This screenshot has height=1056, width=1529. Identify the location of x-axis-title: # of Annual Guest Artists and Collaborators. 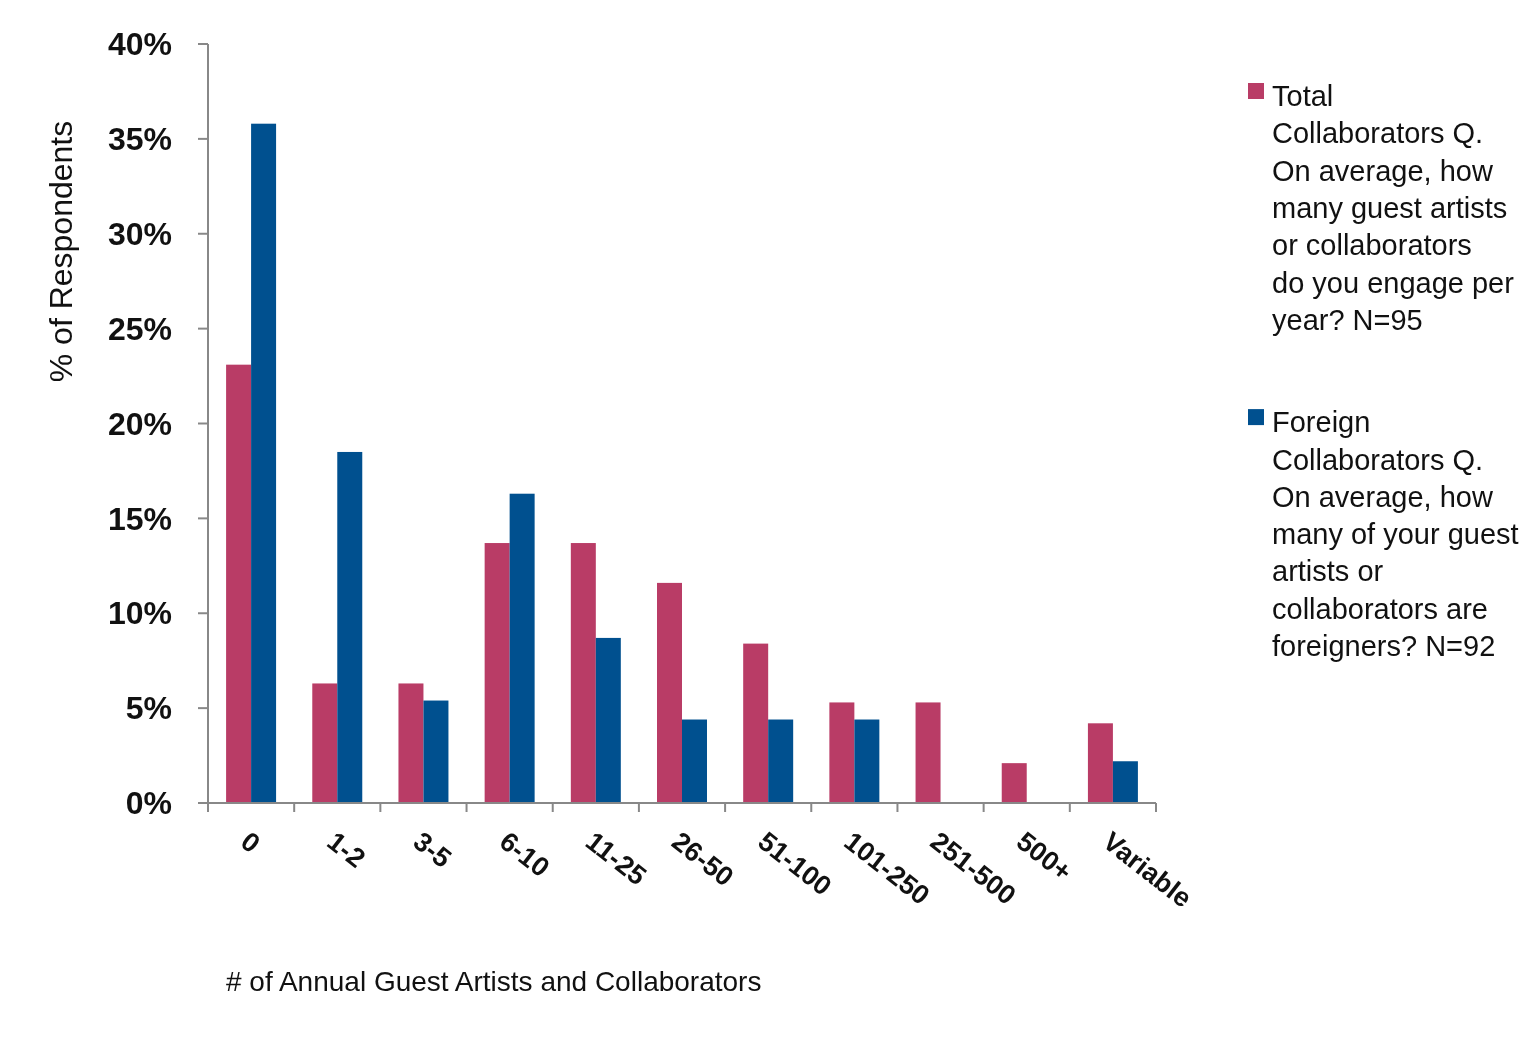
(494, 981).